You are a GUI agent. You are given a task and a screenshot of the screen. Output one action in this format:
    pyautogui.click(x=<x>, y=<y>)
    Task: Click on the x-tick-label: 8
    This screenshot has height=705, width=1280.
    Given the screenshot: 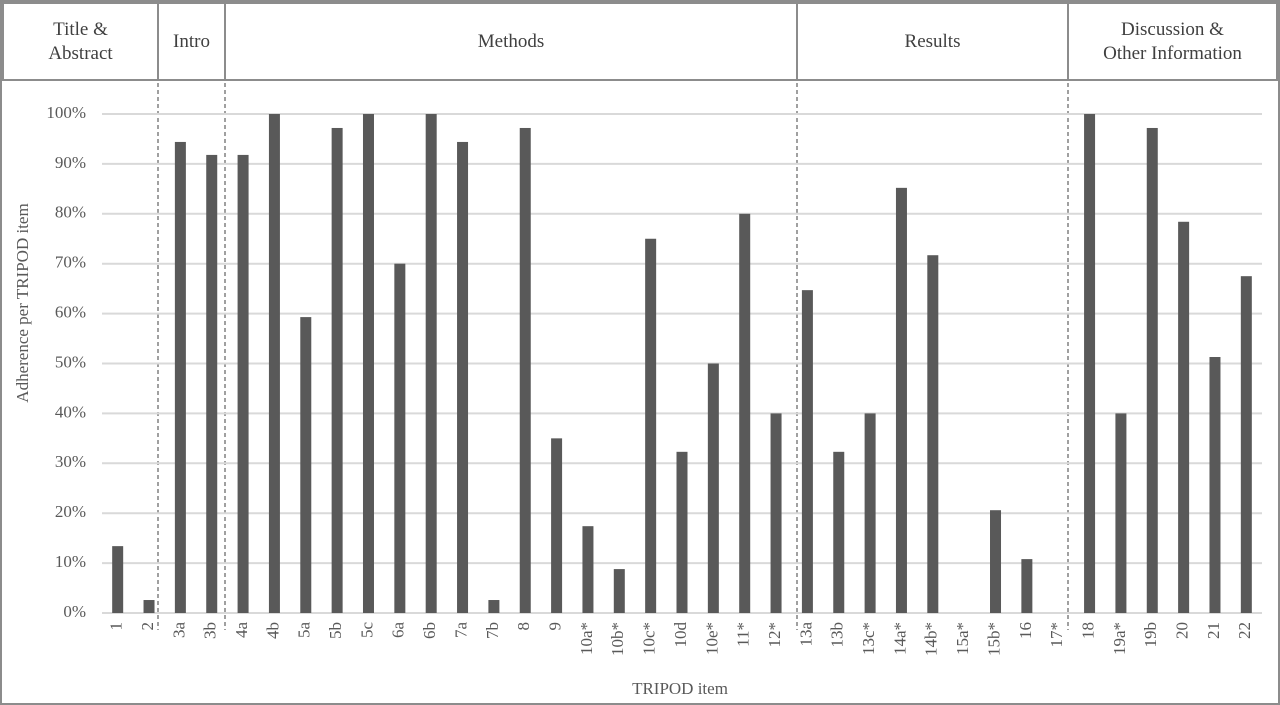 What is the action you would take?
    pyautogui.click(x=523, y=626)
    